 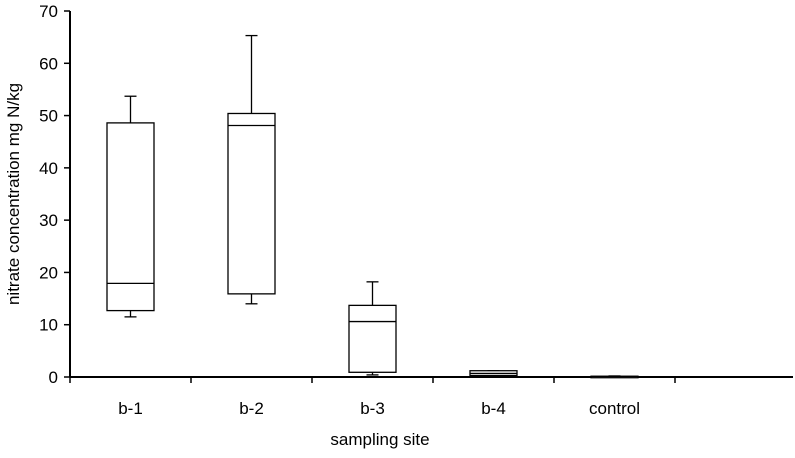 What do you see at coordinates (431, 397) in the screenshot?
I see `x-axis: b-1 b-2 b-3 b-4 control` at bounding box center [431, 397].